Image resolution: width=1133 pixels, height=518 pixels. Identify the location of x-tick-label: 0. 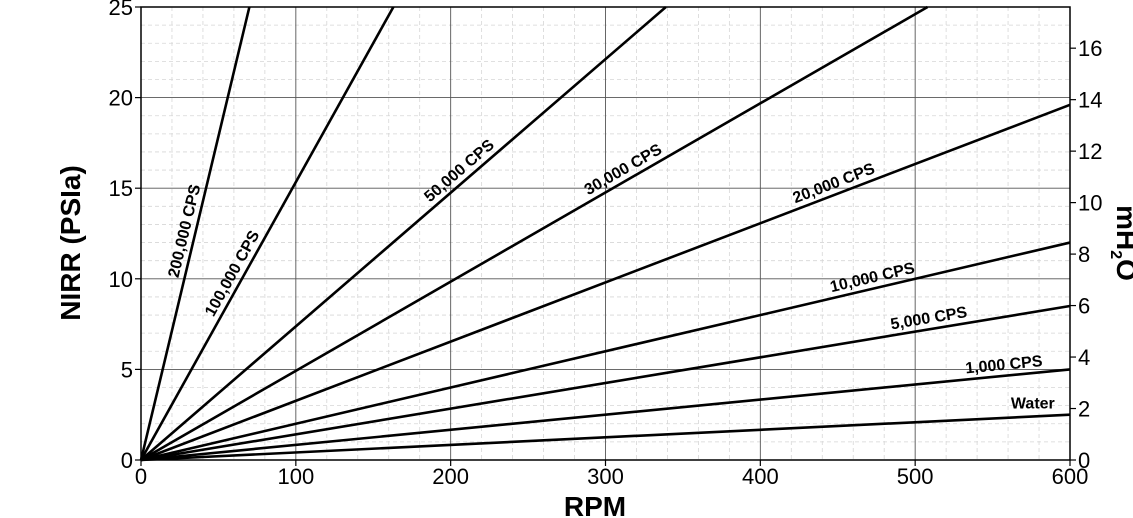
(141, 476).